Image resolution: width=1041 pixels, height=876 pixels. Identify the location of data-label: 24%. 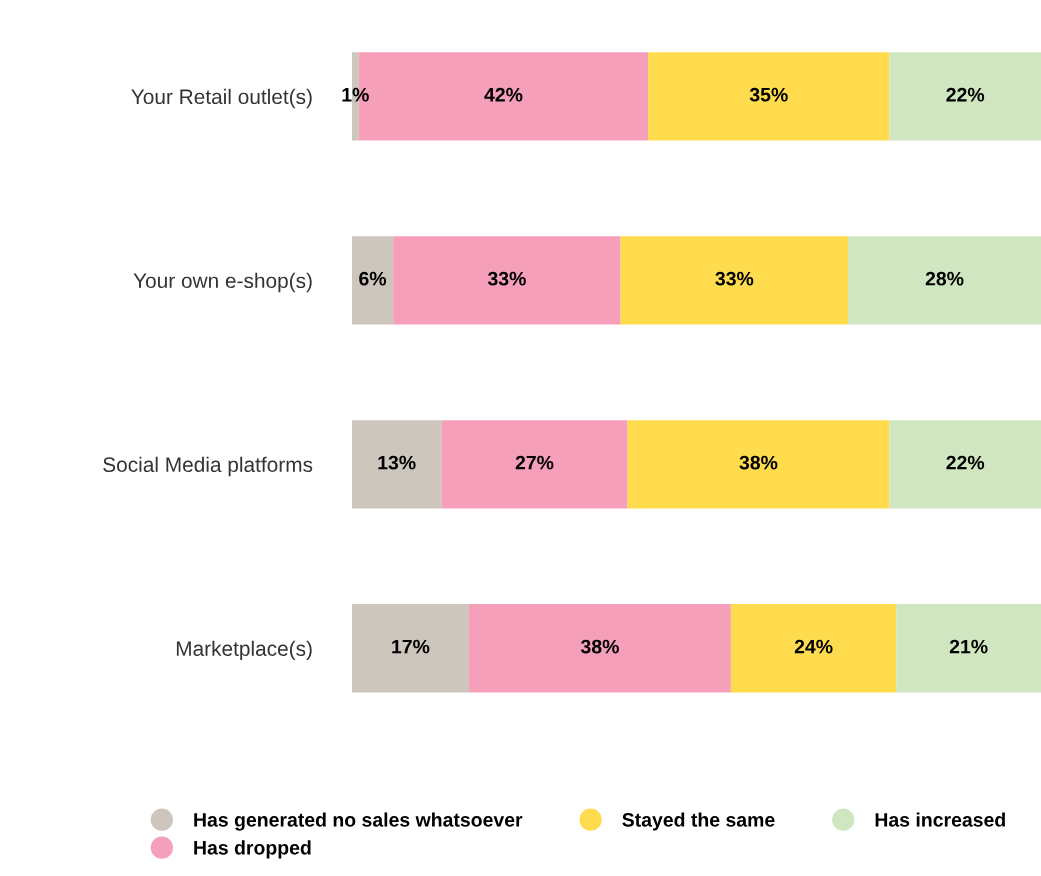
(813, 646).